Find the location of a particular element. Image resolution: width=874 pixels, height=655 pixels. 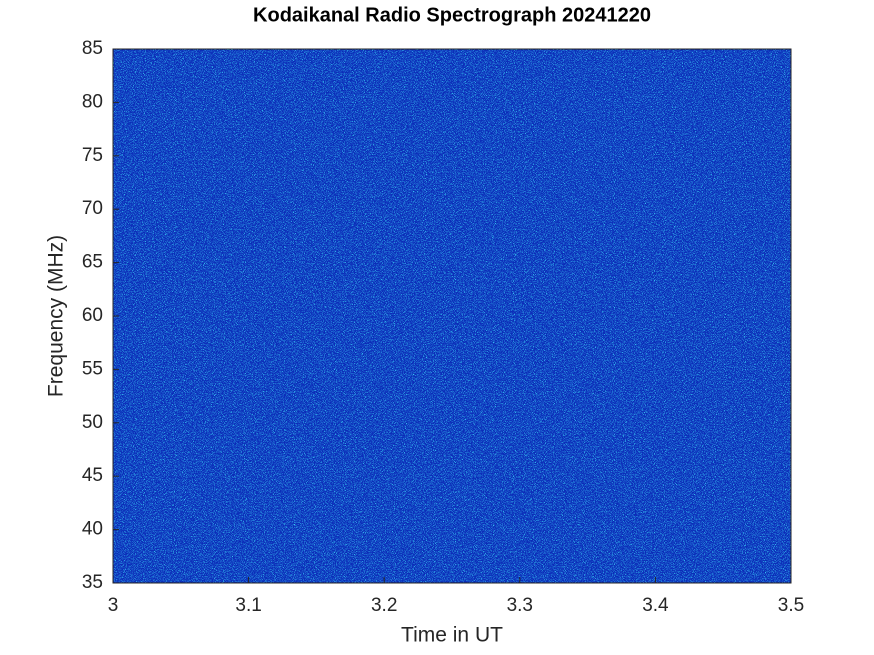

y-tick-label: 50 is located at coordinates (92, 422).